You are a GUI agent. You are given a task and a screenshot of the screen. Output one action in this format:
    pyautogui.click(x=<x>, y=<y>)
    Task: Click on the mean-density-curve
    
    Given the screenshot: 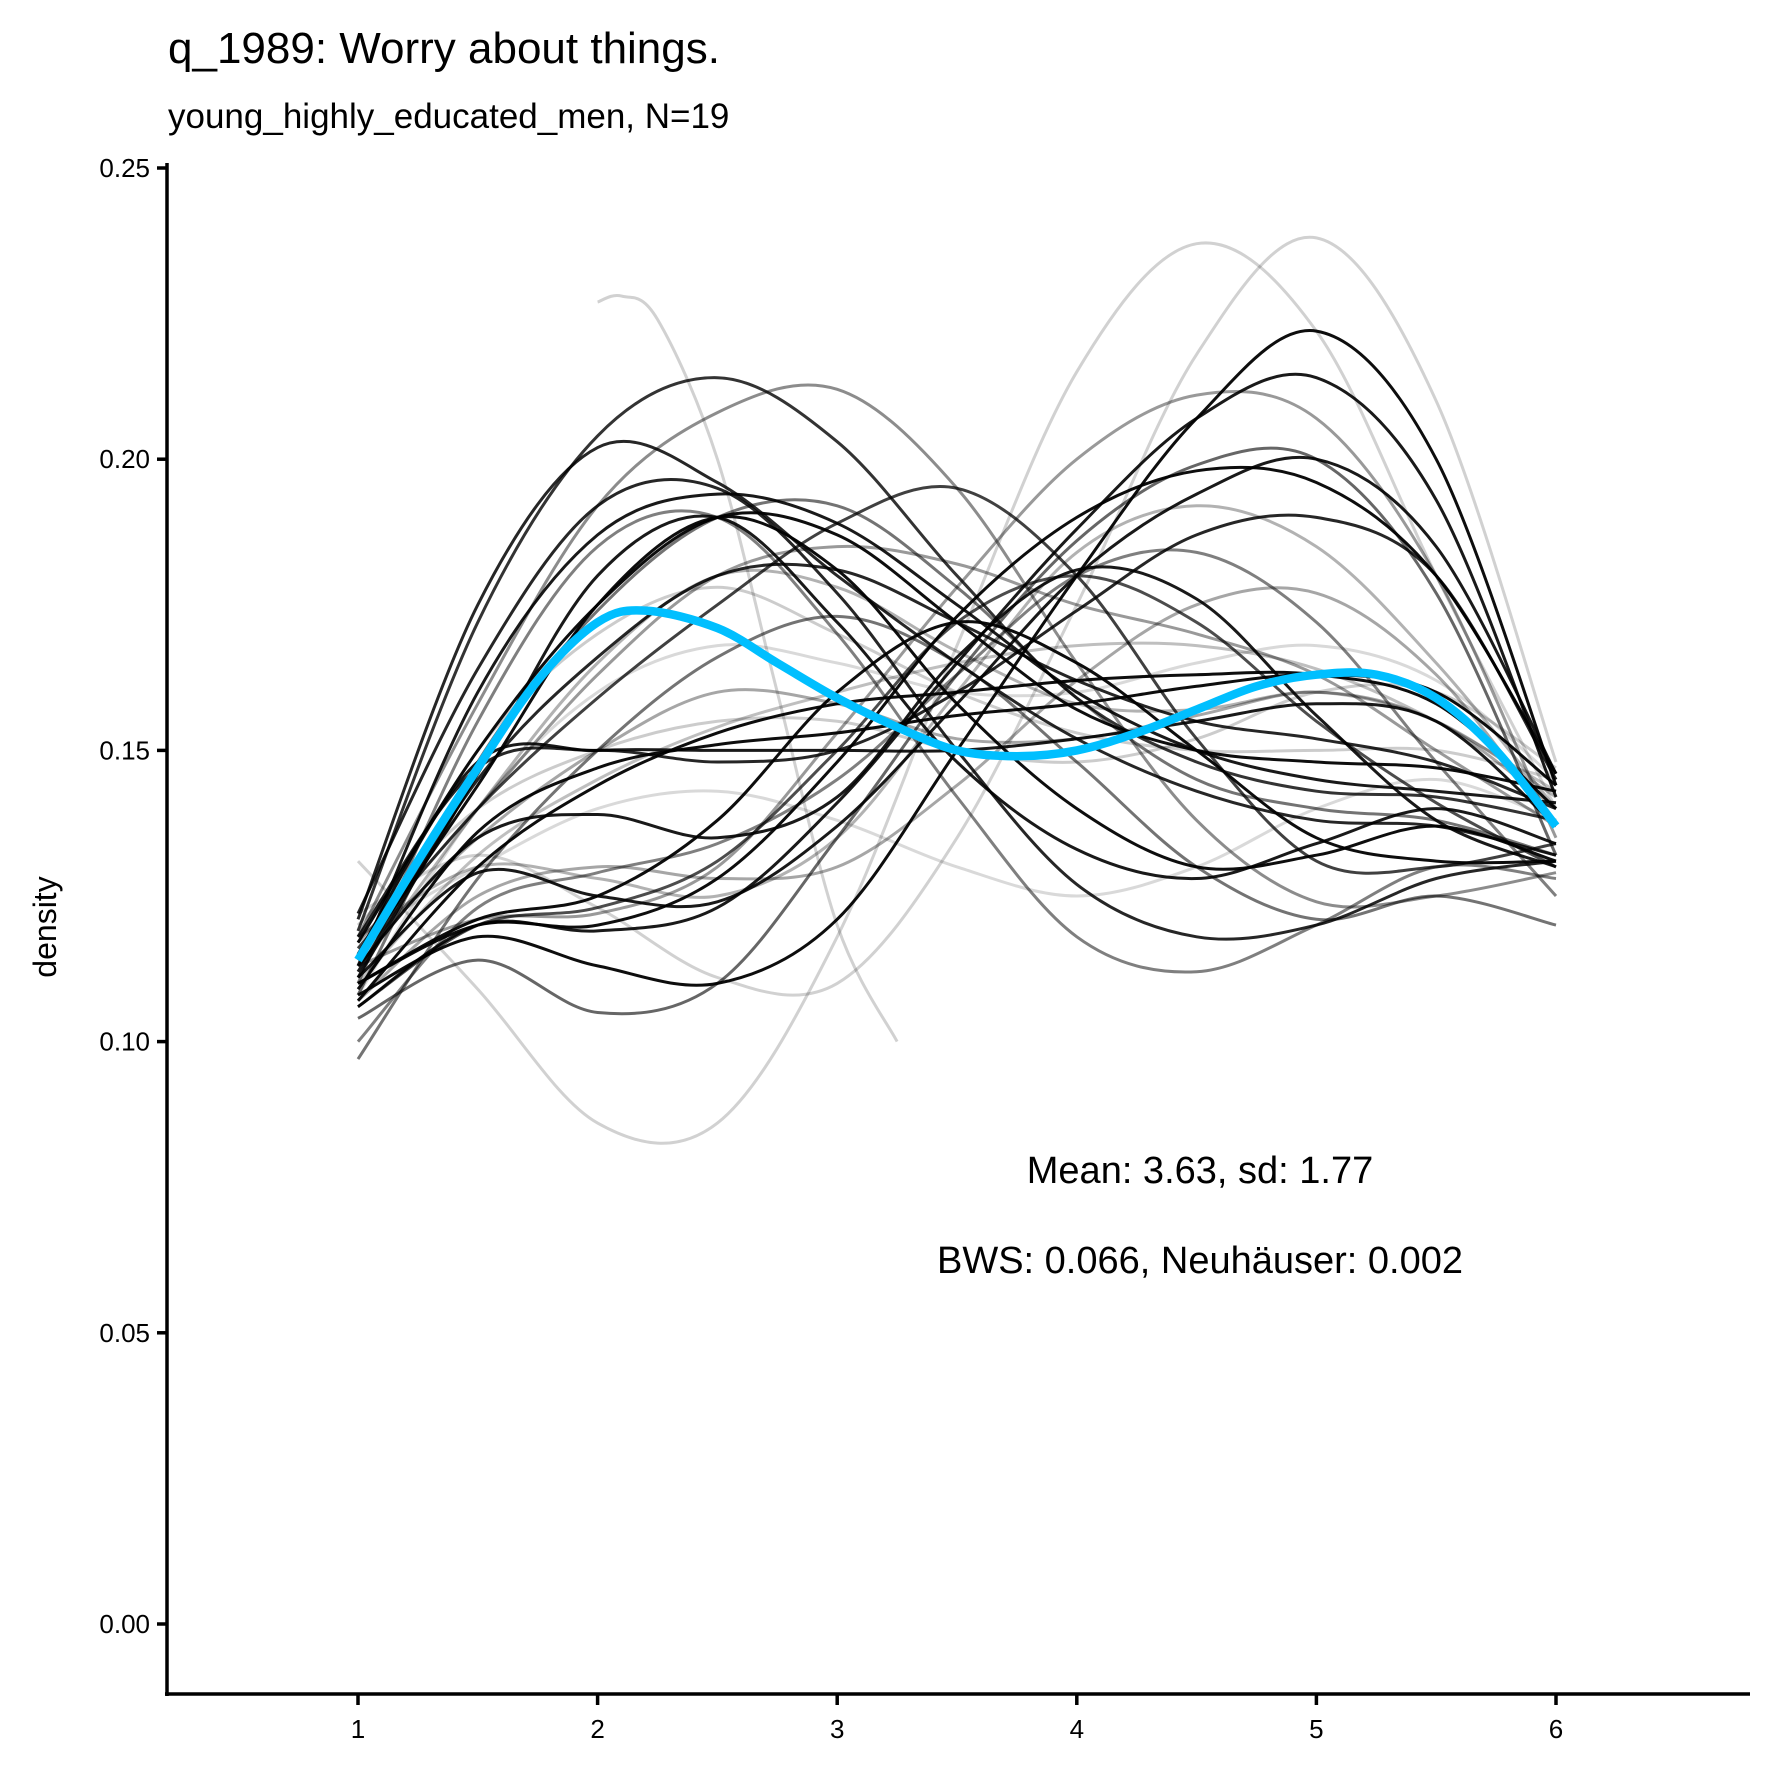 What is the action you would take?
    pyautogui.click(x=957, y=784)
    